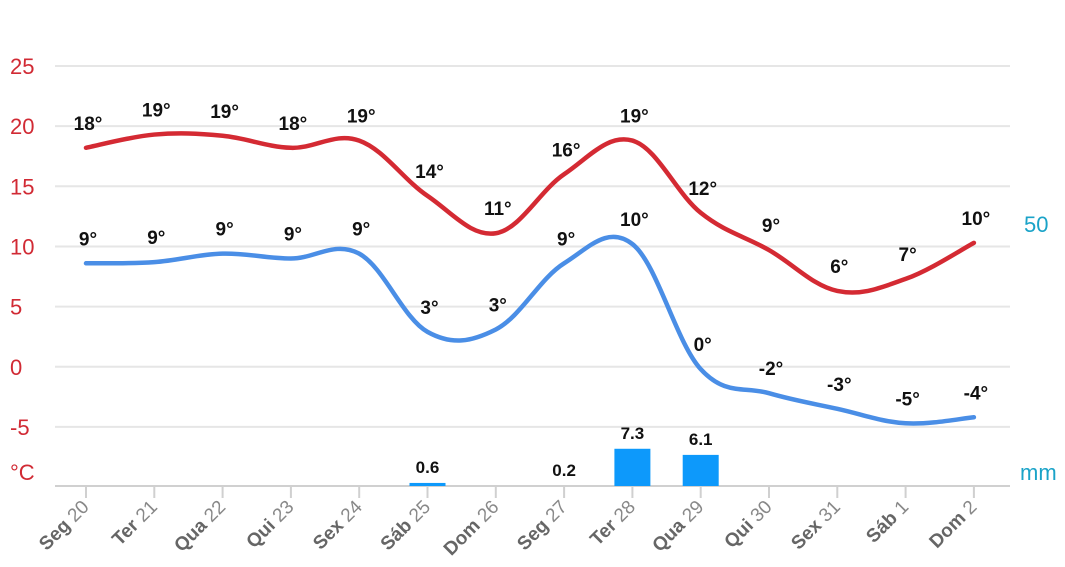 The height and width of the screenshot is (567, 1065). Describe the element at coordinates (839, 385) in the screenshot. I see `min-temp-label: -3°` at that location.